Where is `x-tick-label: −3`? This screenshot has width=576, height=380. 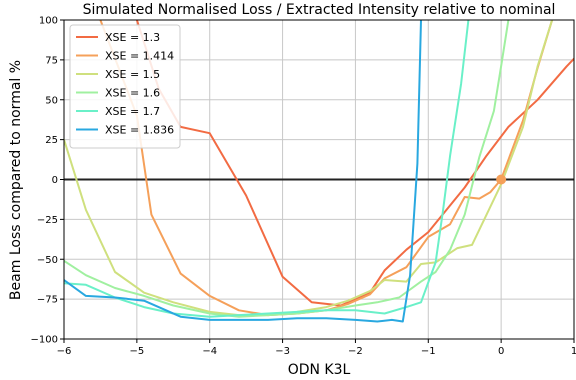
x-tick-label: −3 is located at coordinates (282, 351).